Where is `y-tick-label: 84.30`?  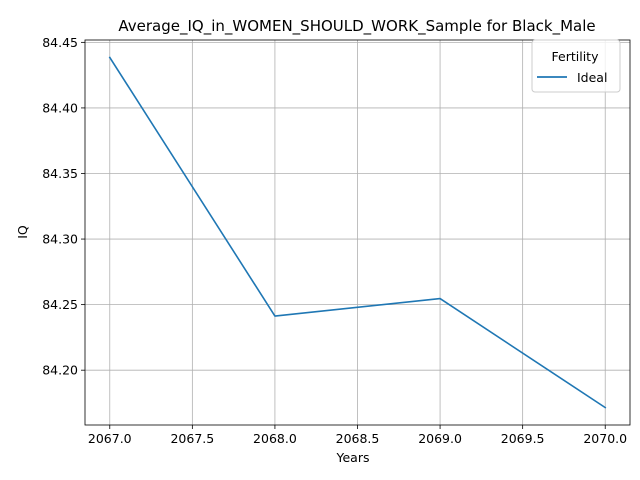
y-tick-label: 84.30 is located at coordinates (60, 239).